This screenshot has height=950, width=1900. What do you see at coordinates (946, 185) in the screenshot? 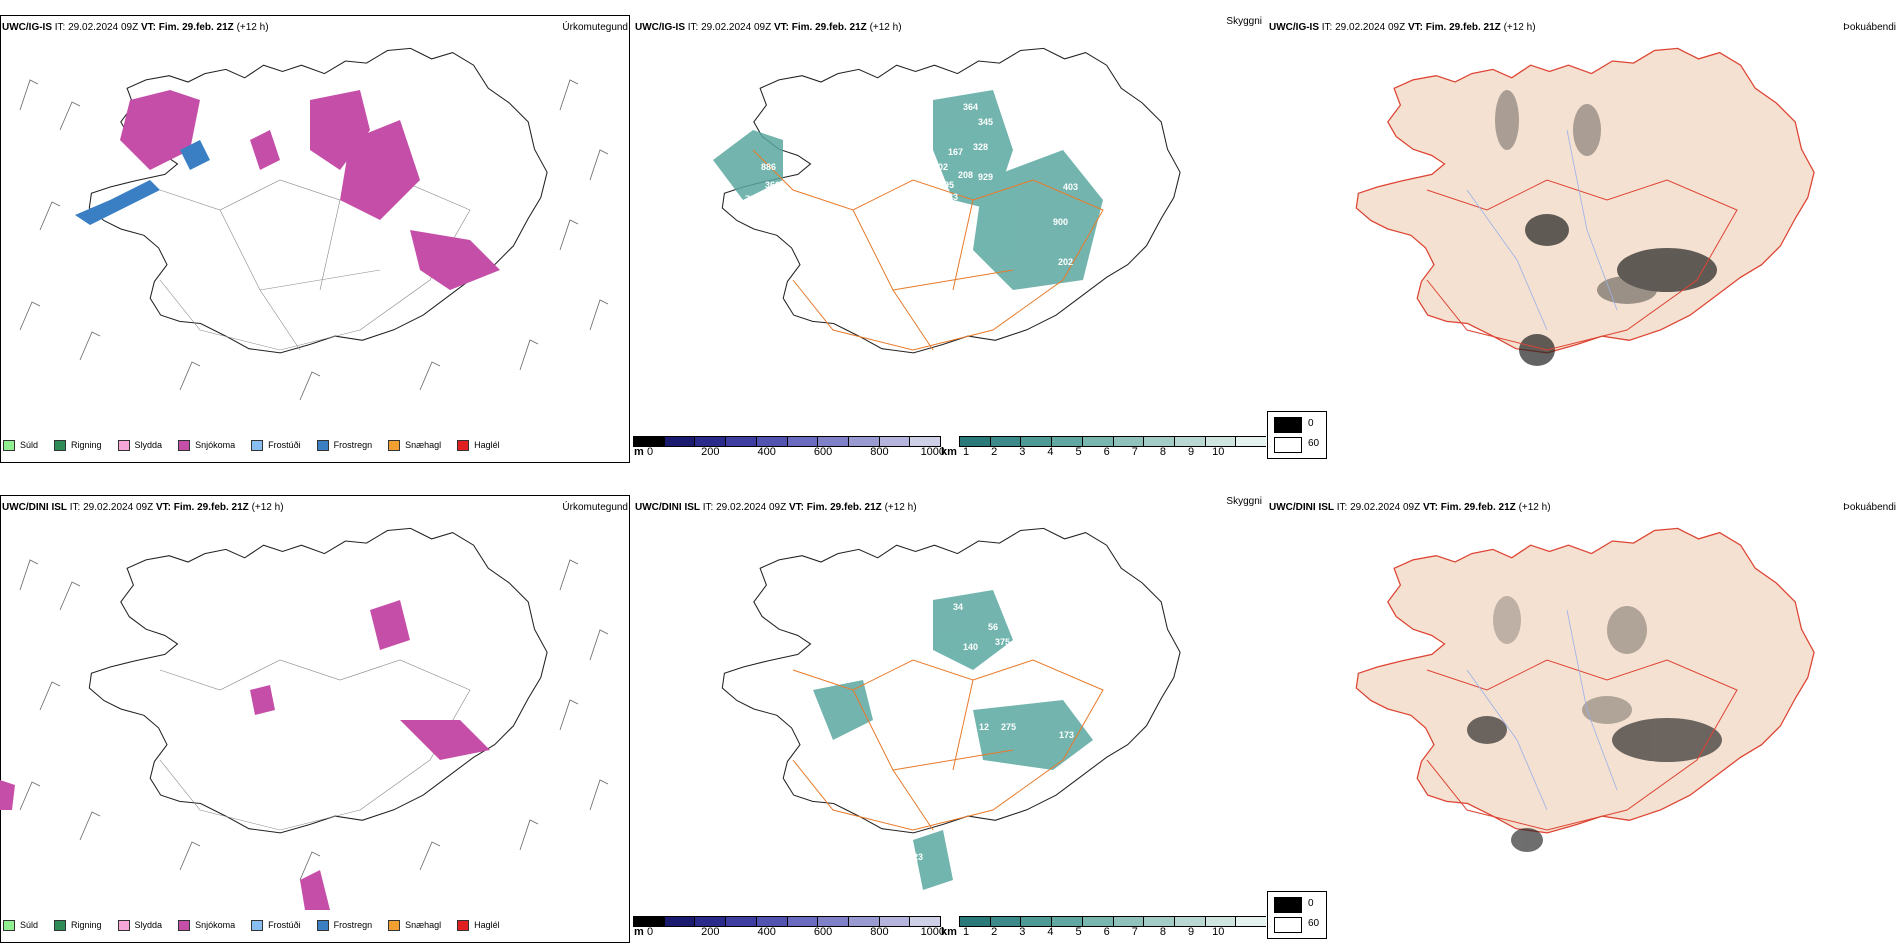
I see `vis-mark: 195` at bounding box center [946, 185].